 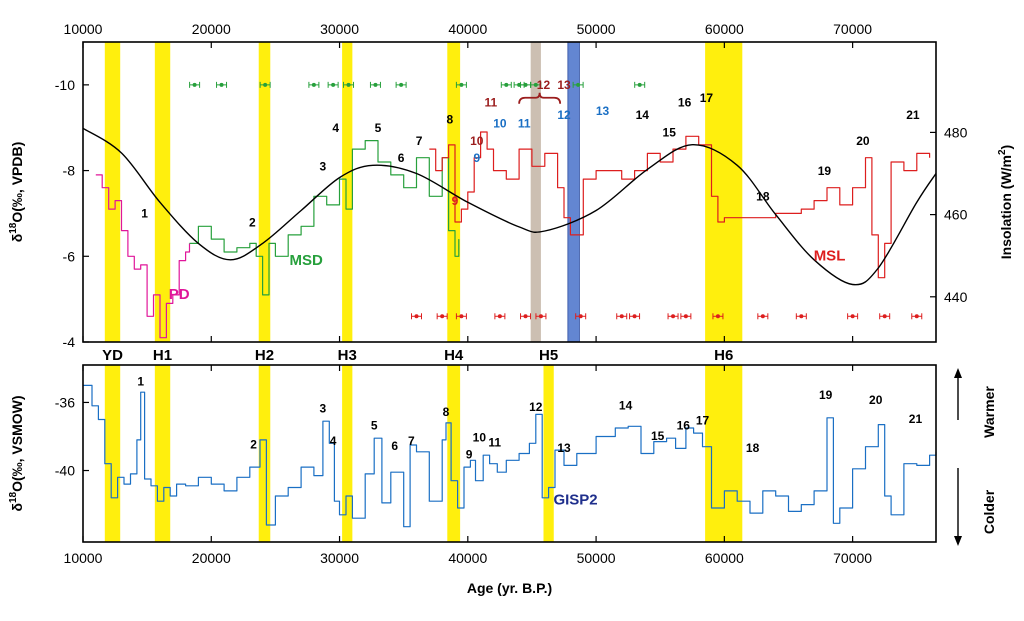 What do you see at coordinates (1002, 152) in the screenshot?
I see `y-axis-title-part: 2` at bounding box center [1002, 152].